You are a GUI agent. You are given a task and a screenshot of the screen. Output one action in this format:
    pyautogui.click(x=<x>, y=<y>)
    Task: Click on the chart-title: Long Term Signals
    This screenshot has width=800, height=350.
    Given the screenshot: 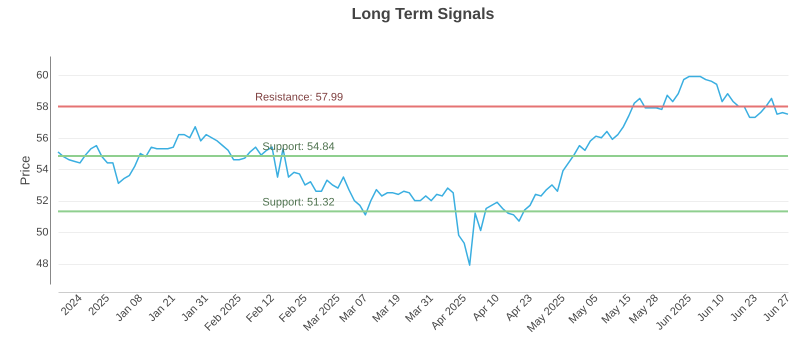 What is the action you would take?
    pyautogui.click(x=423, y=14)
    